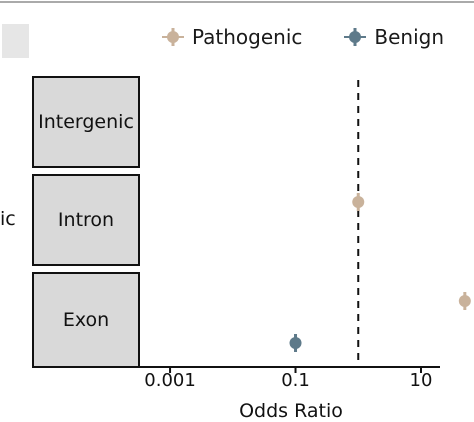 Image resolution: width=474 pixels, height=422 pixels. Describe the element at coordinates (295, 343) in the screenshot. I see `data-point-benign-exon` at that location.